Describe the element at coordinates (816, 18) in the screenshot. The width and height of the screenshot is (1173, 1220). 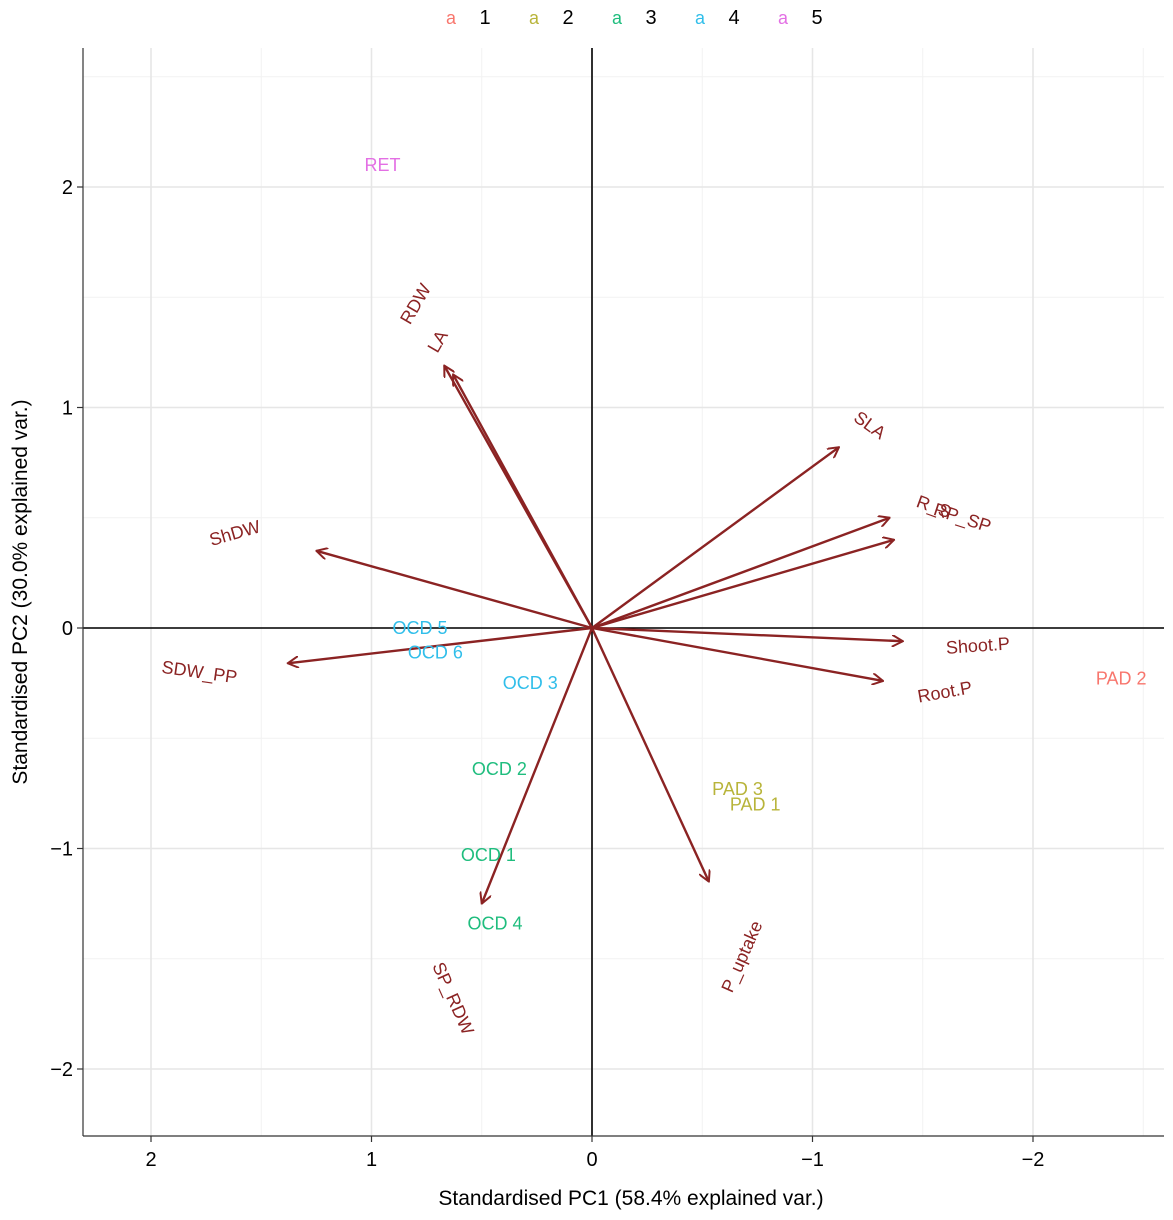
I see `legend-entry-label: 5` at that location.